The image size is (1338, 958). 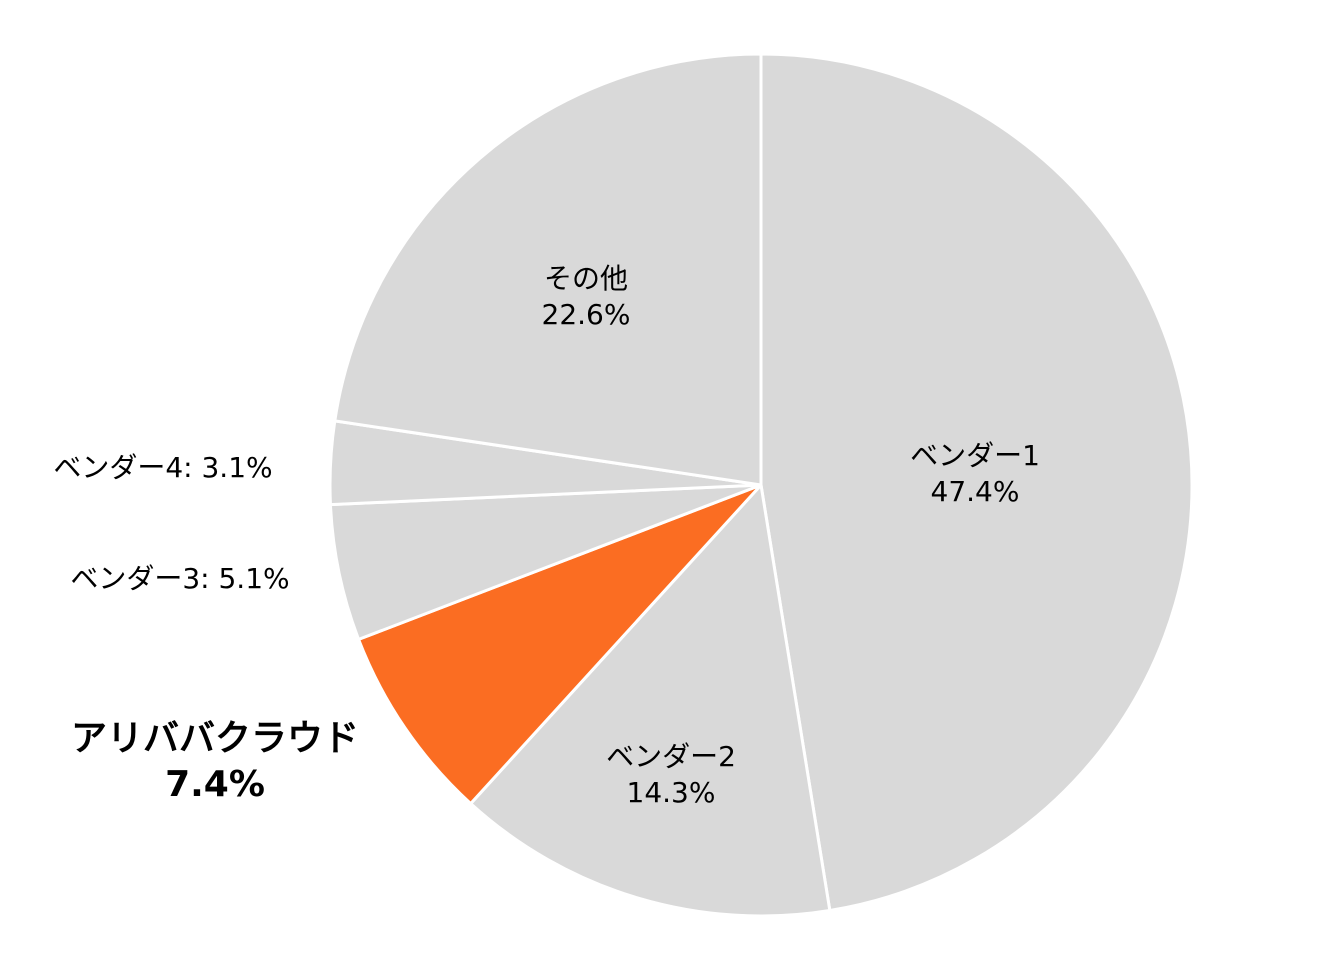 What do you see at coordinates (586, 314) in the screenshot?
I see `slice-value-label-6: 22.6%` at bounding box center [586, 314].